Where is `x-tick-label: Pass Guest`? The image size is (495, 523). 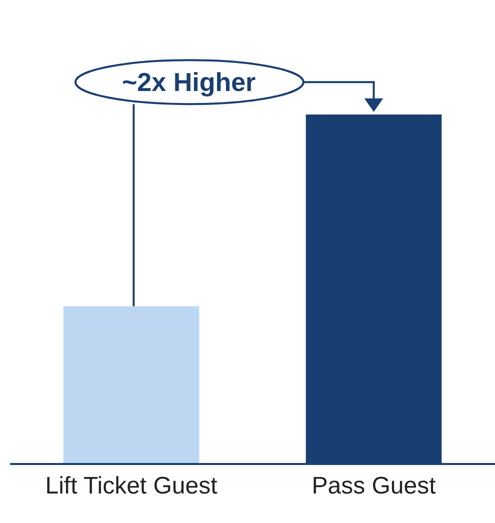 x-tick-label: Pass Guest is located at coordinates (374, 486).